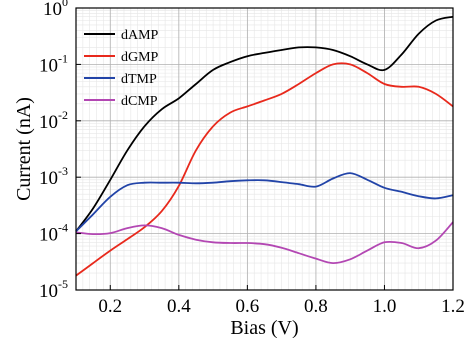 The height and width of the screenshot is (338, 465). I want to click on x-tick-label: 0.6, so click(247, 306).